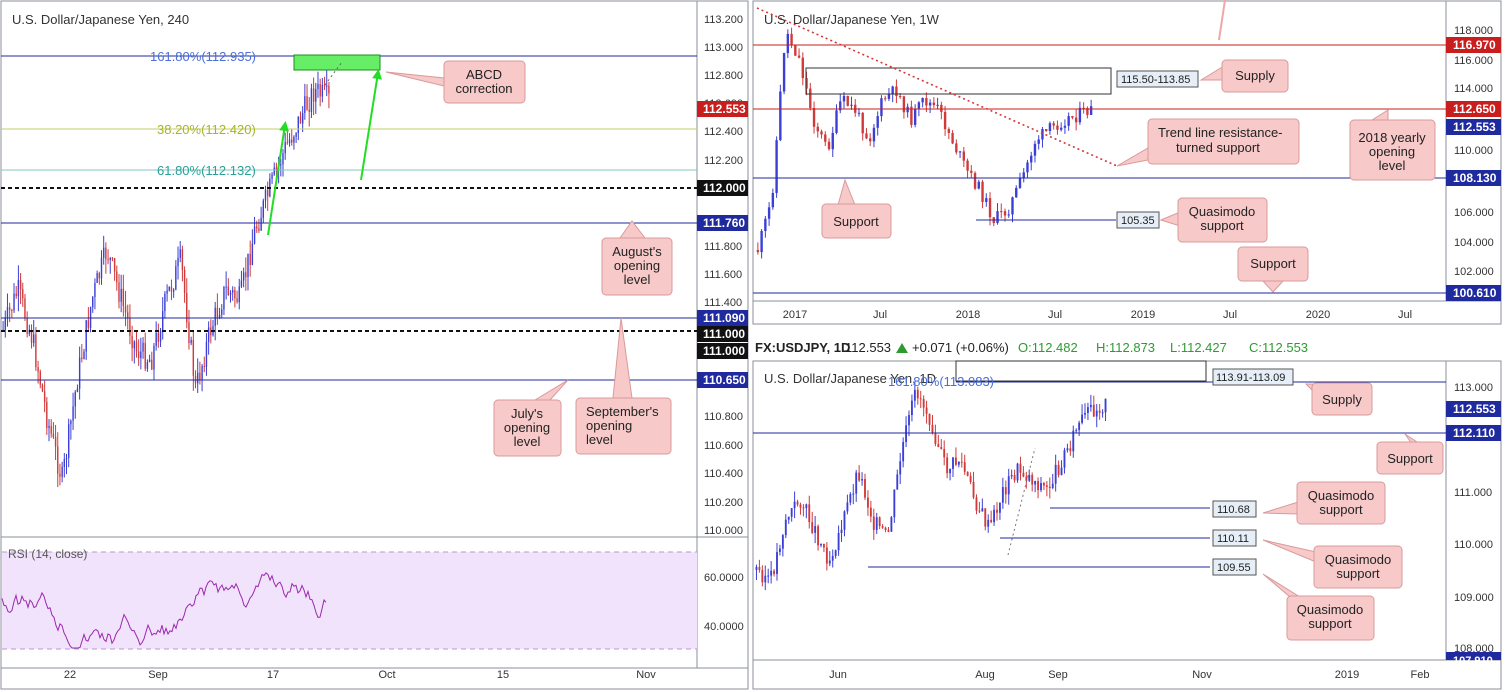  I want to click on y-tick-label: 109.000, so click(1474, 598).